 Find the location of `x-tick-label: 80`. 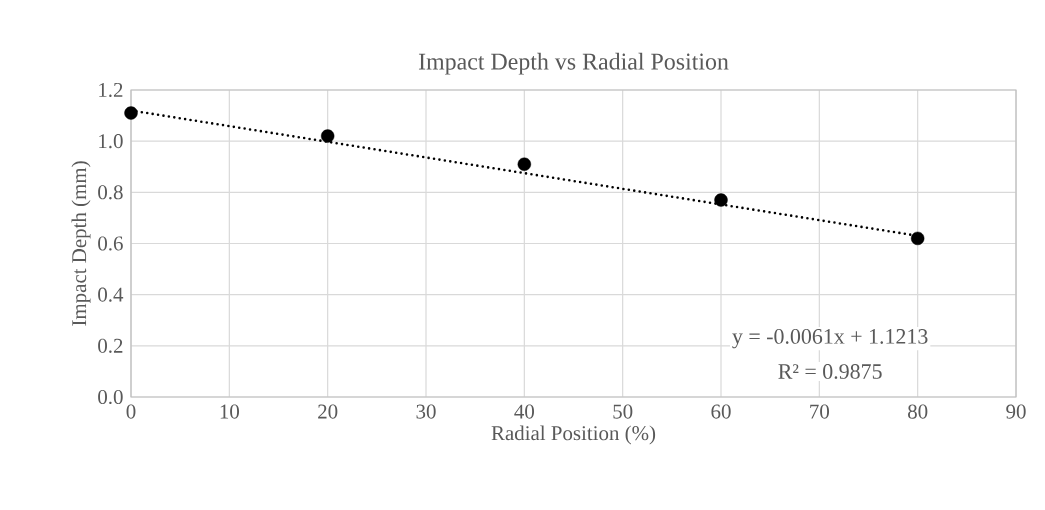

x-tick-label: 80 is located at coordinates (918, 411).